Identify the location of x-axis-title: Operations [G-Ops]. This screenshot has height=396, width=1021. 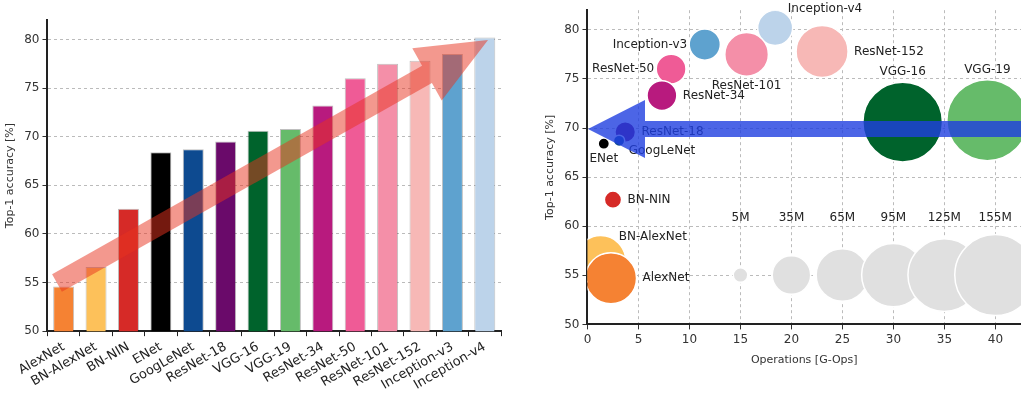
(804, 360).